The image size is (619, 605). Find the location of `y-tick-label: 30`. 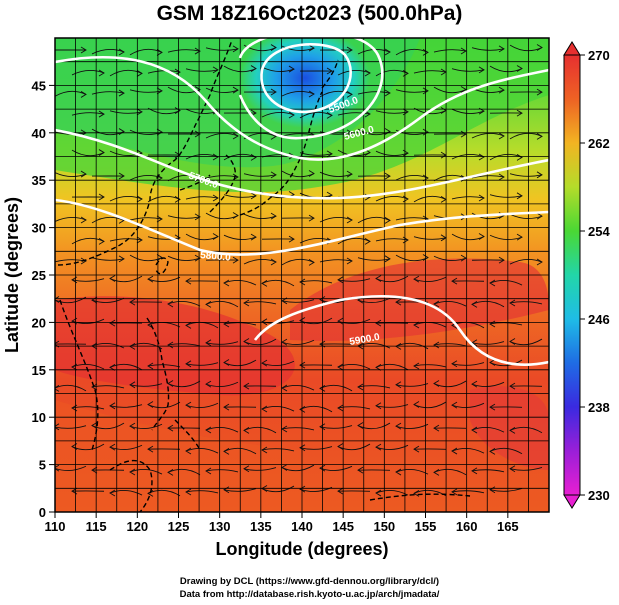

y-tick-label: 30 is located at coordinates (39, 228).